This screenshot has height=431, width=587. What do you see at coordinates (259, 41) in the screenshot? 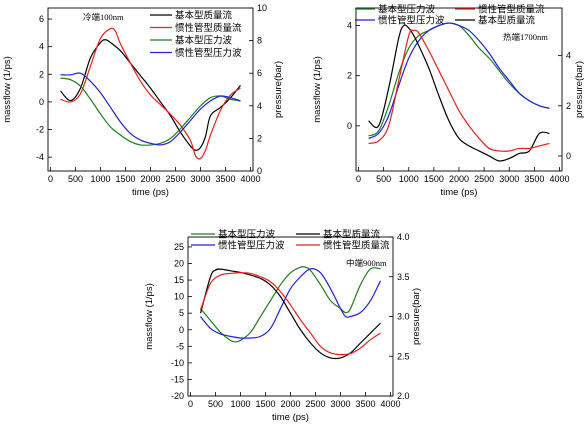
I see `y2-tick-label: 8` at bounding box center [259, 41].